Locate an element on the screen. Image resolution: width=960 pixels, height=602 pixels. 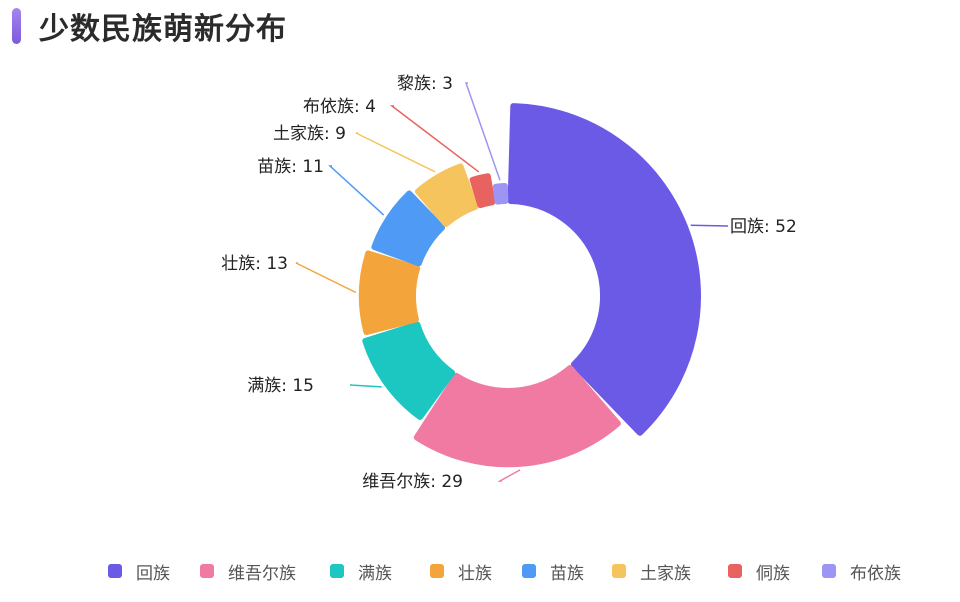
legend-item-5: 苗族 is located at coordinates (553, 571).